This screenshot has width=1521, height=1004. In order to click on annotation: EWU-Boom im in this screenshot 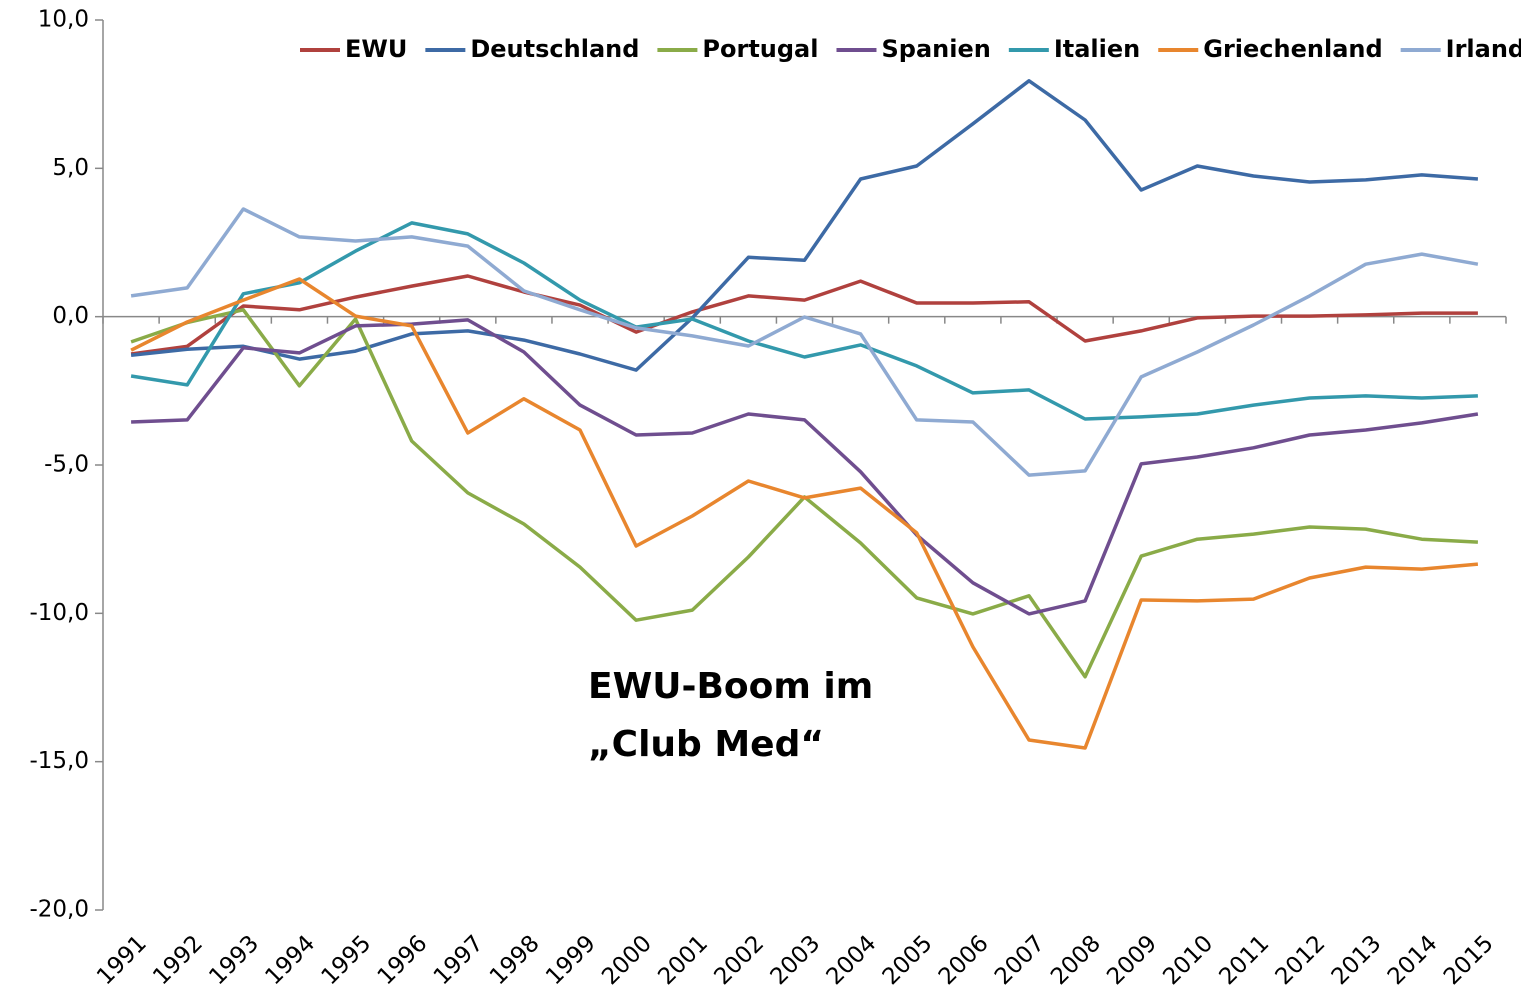, I will do `click(730, 686)`.